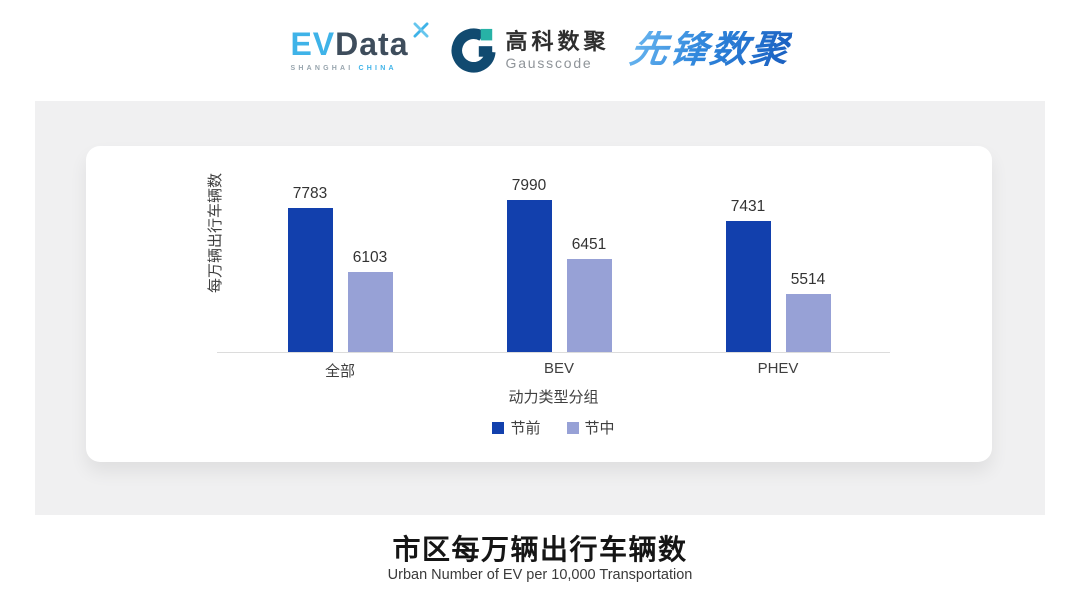  I want to click on page-title: 市区每万辆出行车辆数, so click(540, 549).